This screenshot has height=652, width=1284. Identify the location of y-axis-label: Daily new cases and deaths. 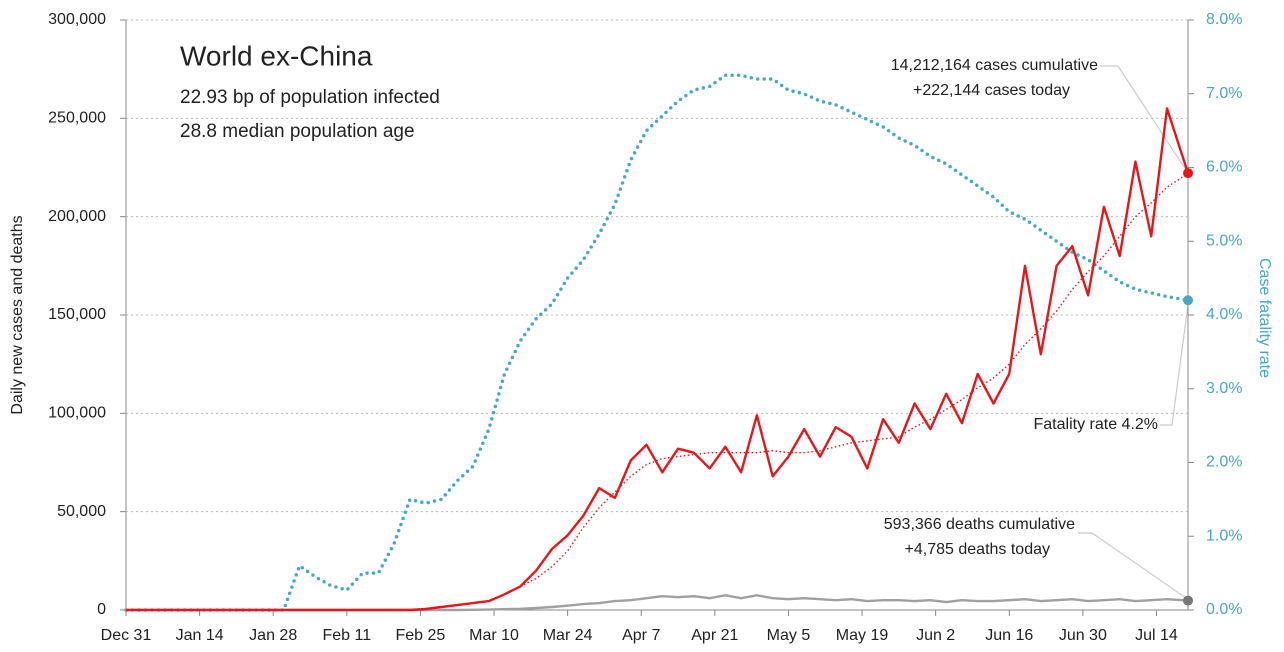
(17, 314).